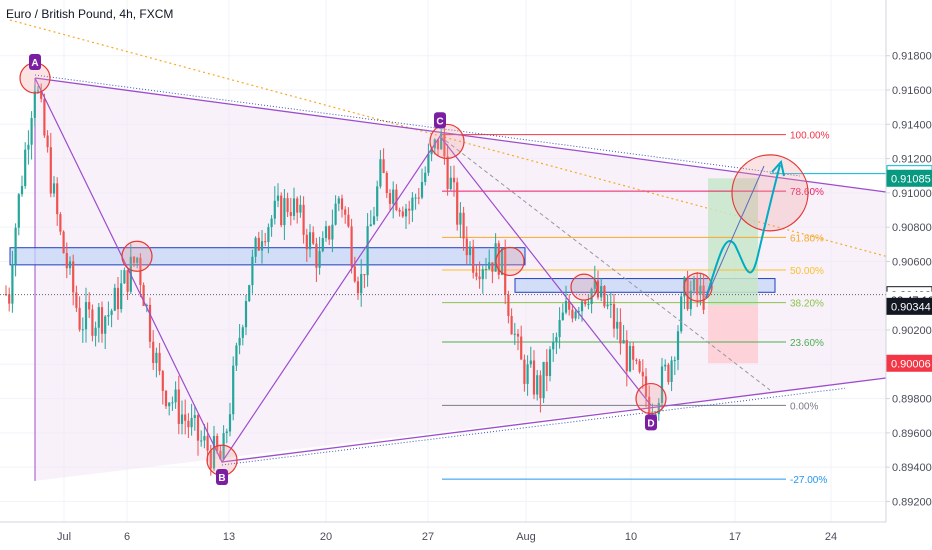 The height and width of the screenshot is (550, 932). Describe the element at coordinates (735, 232) in the screenshot. I see `target-arrow-line` at that location.